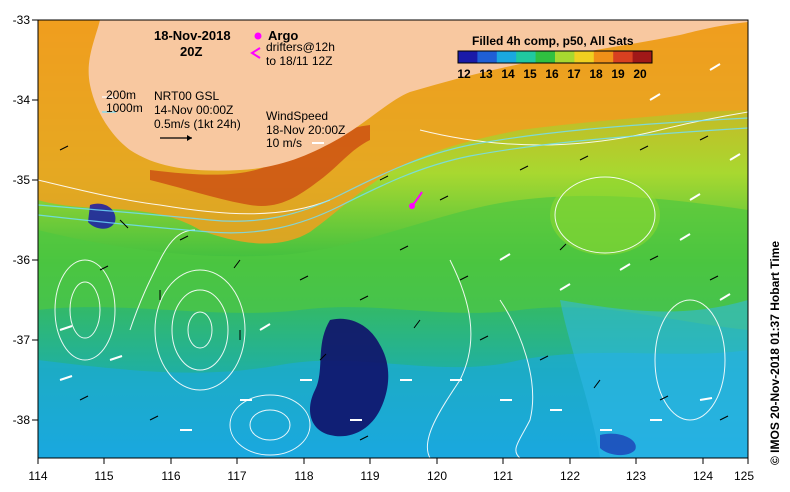  Describe the element at coordinates (618, 74) in the screenshot. I see `colorbar-tick-label: 19` at that location.